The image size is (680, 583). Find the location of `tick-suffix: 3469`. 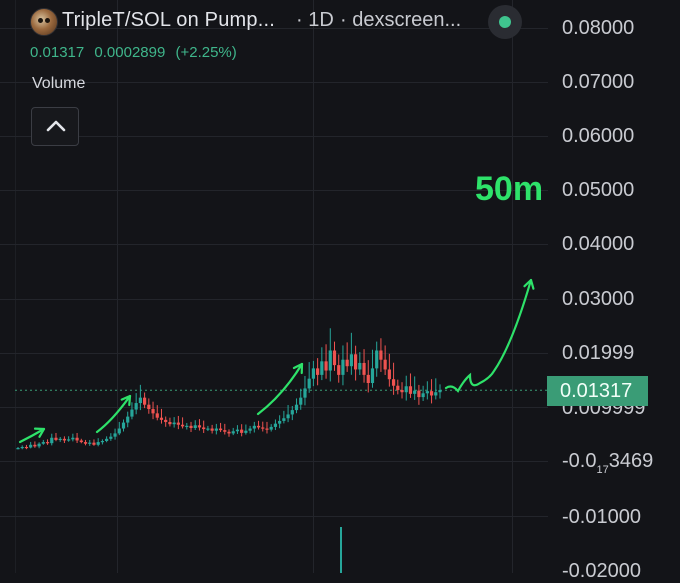

tick-suffix: 3469 is located at coordinates (631, 461).